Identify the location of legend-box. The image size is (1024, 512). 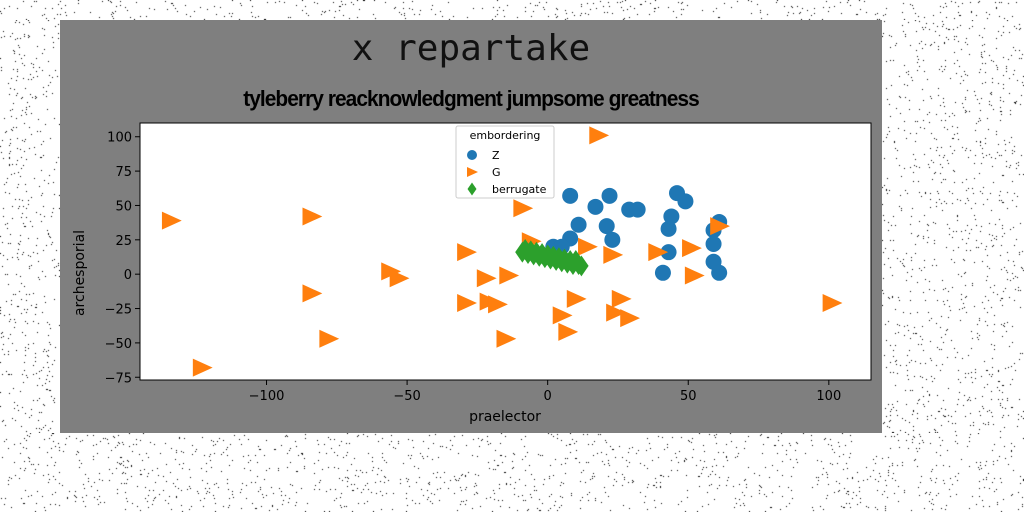
(505, 162).